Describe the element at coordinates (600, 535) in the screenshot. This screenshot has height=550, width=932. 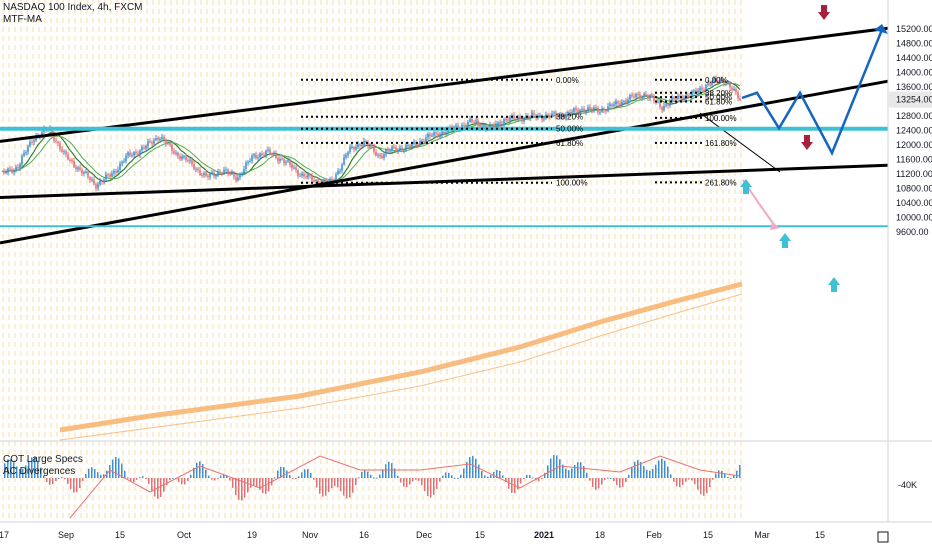
I see `time-tick-label: 18` at that location.